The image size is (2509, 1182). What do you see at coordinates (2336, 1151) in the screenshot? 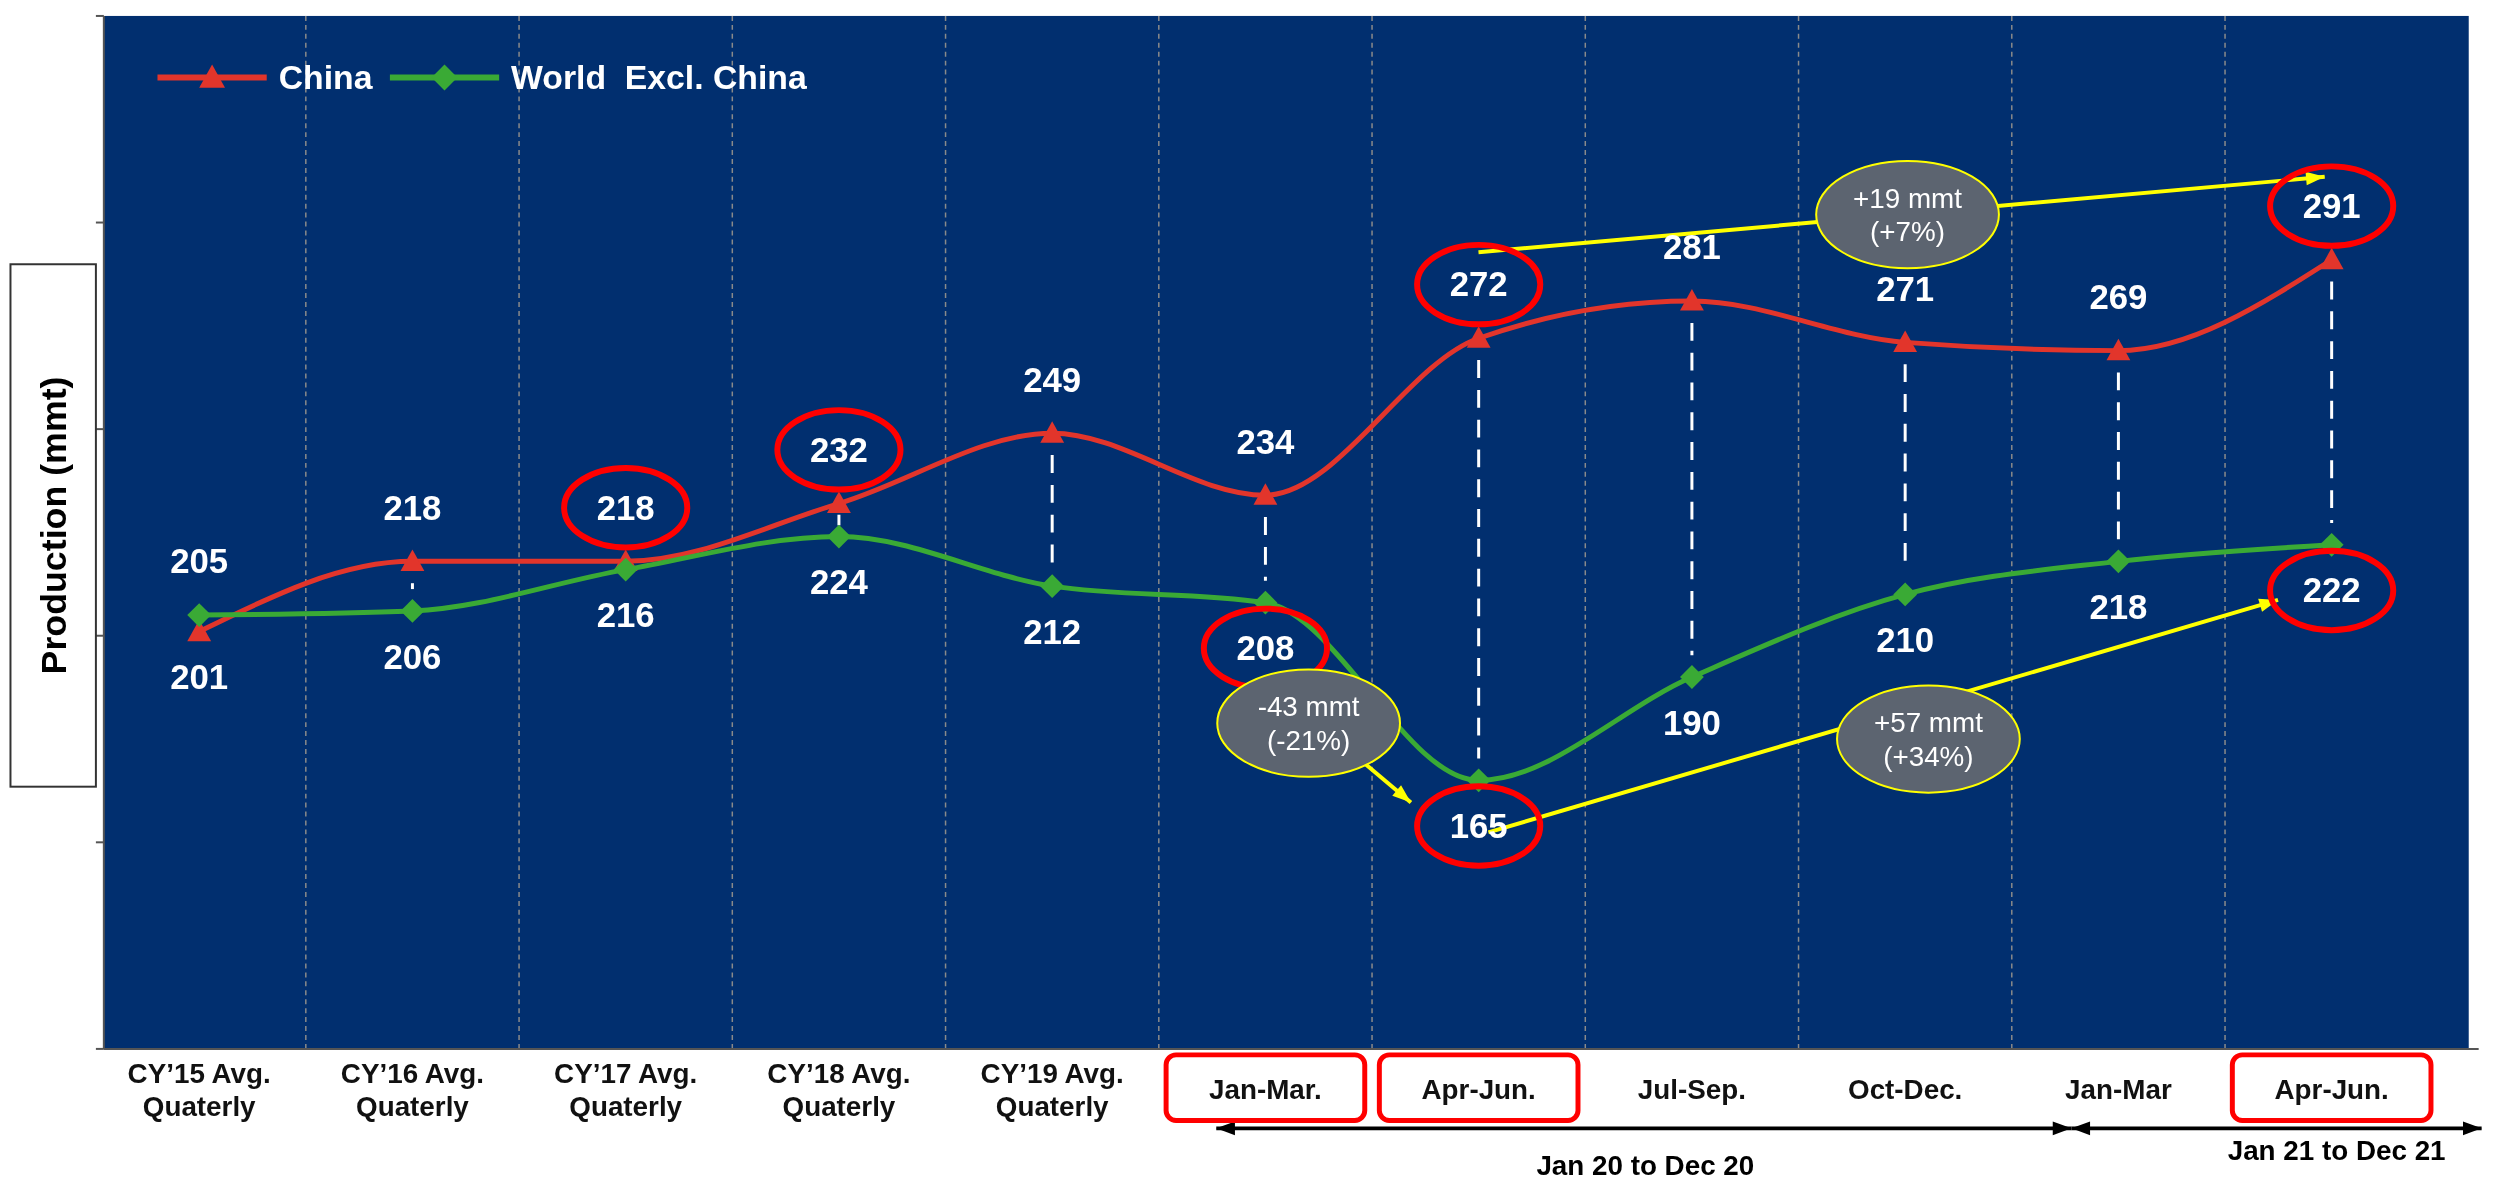
I see `text: Jan 21 to Dec 21` at bounding box center [2336, 1151].